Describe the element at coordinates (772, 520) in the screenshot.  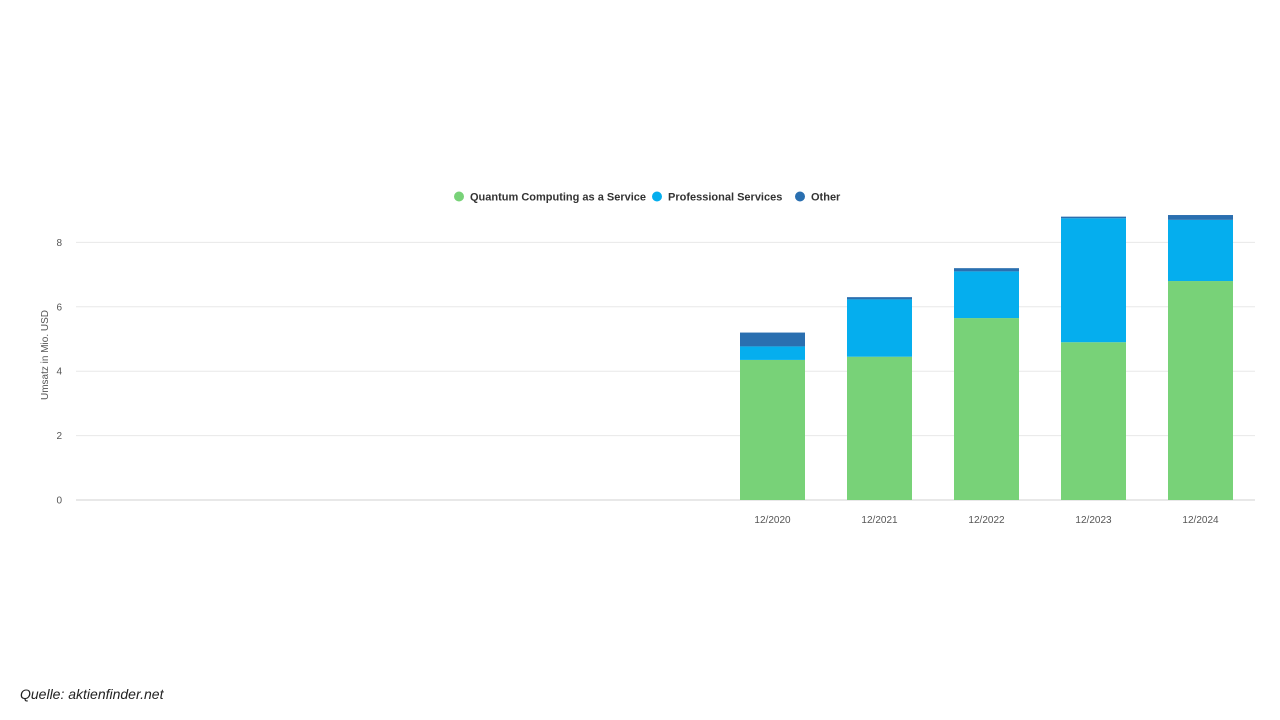
I see `x-tick-label: 12/2020` at that location.